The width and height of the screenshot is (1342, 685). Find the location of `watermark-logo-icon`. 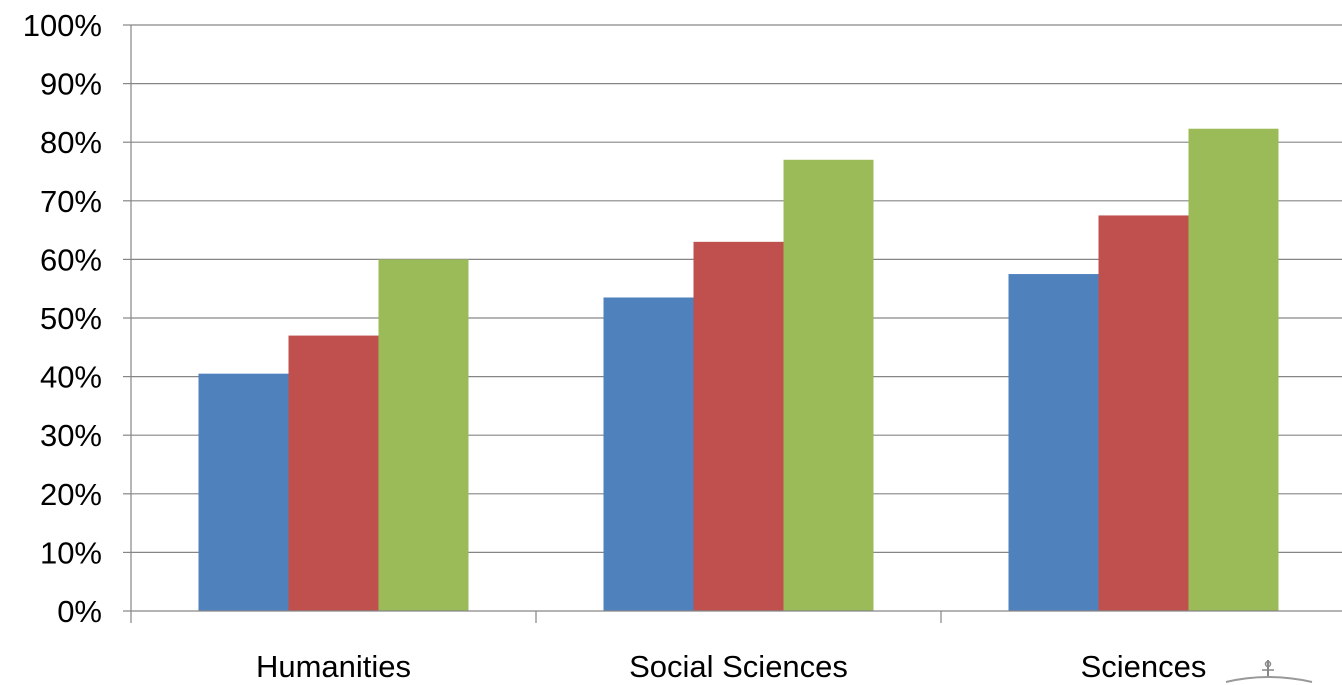

watermark-logo-icon is located at coordinates (1269, 671).